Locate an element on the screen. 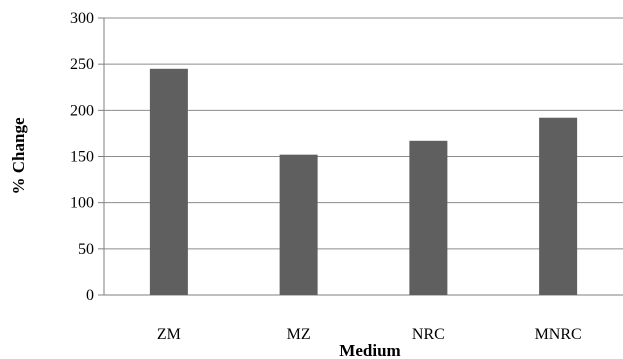 Image resolution: width=623 pixels, height=359 pixels. y-tick-label-100: 100 is located at coordinates (82, 203).